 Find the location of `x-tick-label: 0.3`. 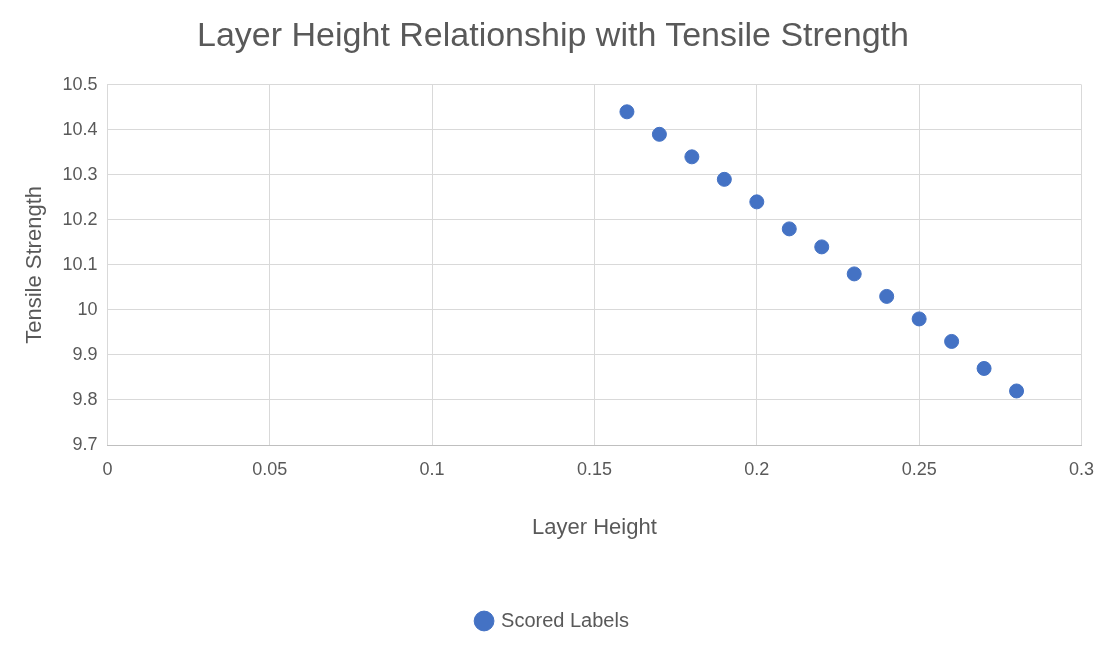

x-tick-label: 0.3 is located at coordinates (1081, 468).